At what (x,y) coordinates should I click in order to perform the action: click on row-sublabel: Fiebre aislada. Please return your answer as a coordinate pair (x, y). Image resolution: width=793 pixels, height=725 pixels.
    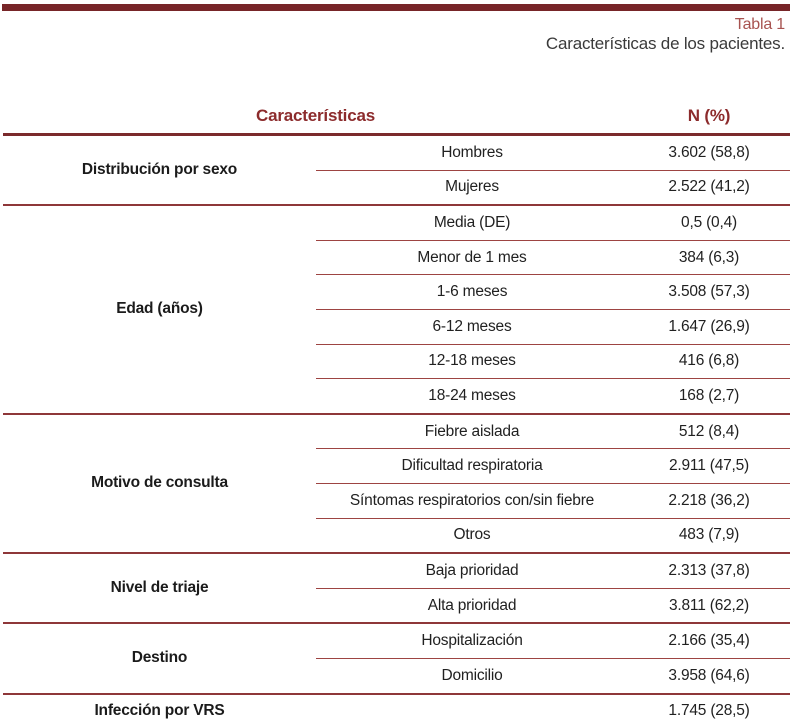
    Looking at the image, I should click on (472, 430).